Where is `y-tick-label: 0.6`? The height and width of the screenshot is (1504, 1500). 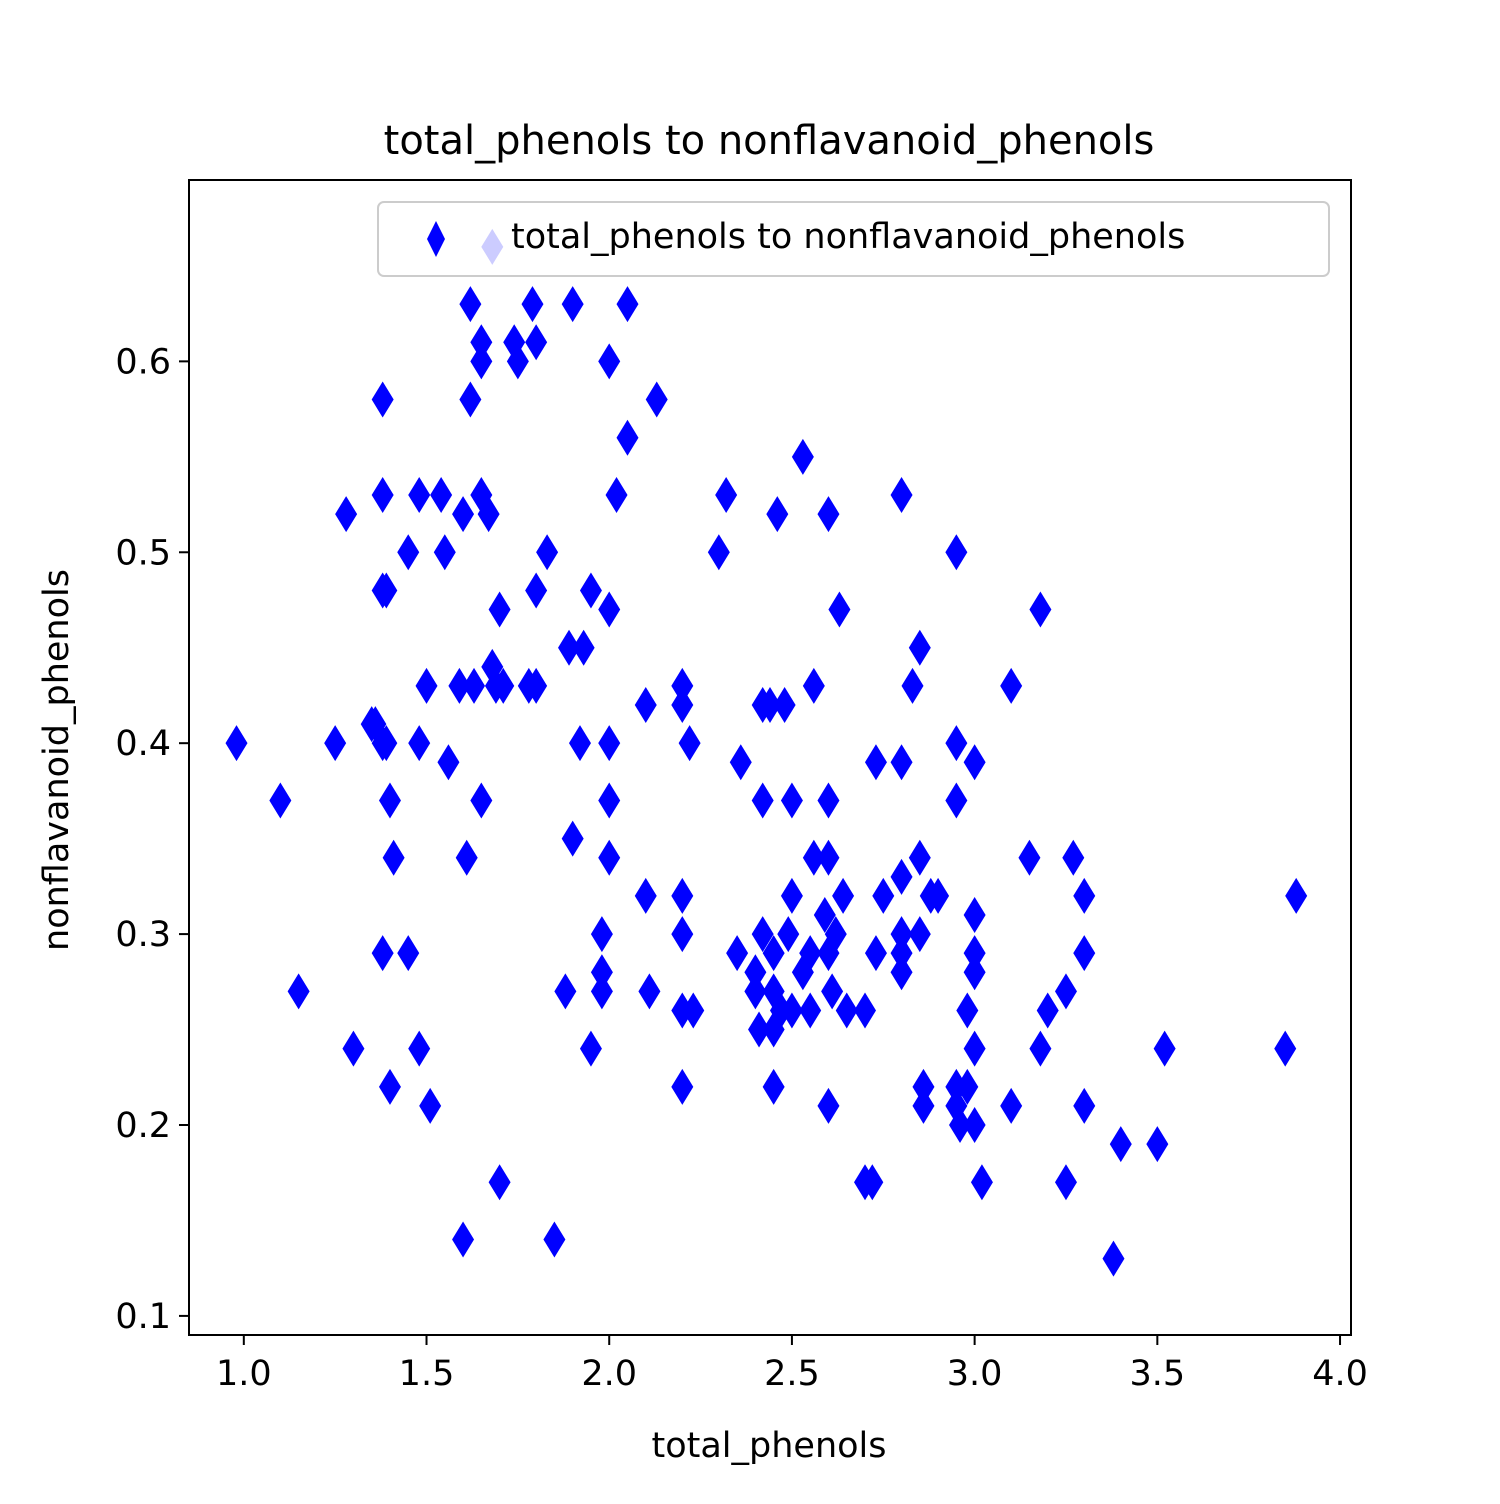 y-tick-label: 0.6 is located at coordinates (143, 362).